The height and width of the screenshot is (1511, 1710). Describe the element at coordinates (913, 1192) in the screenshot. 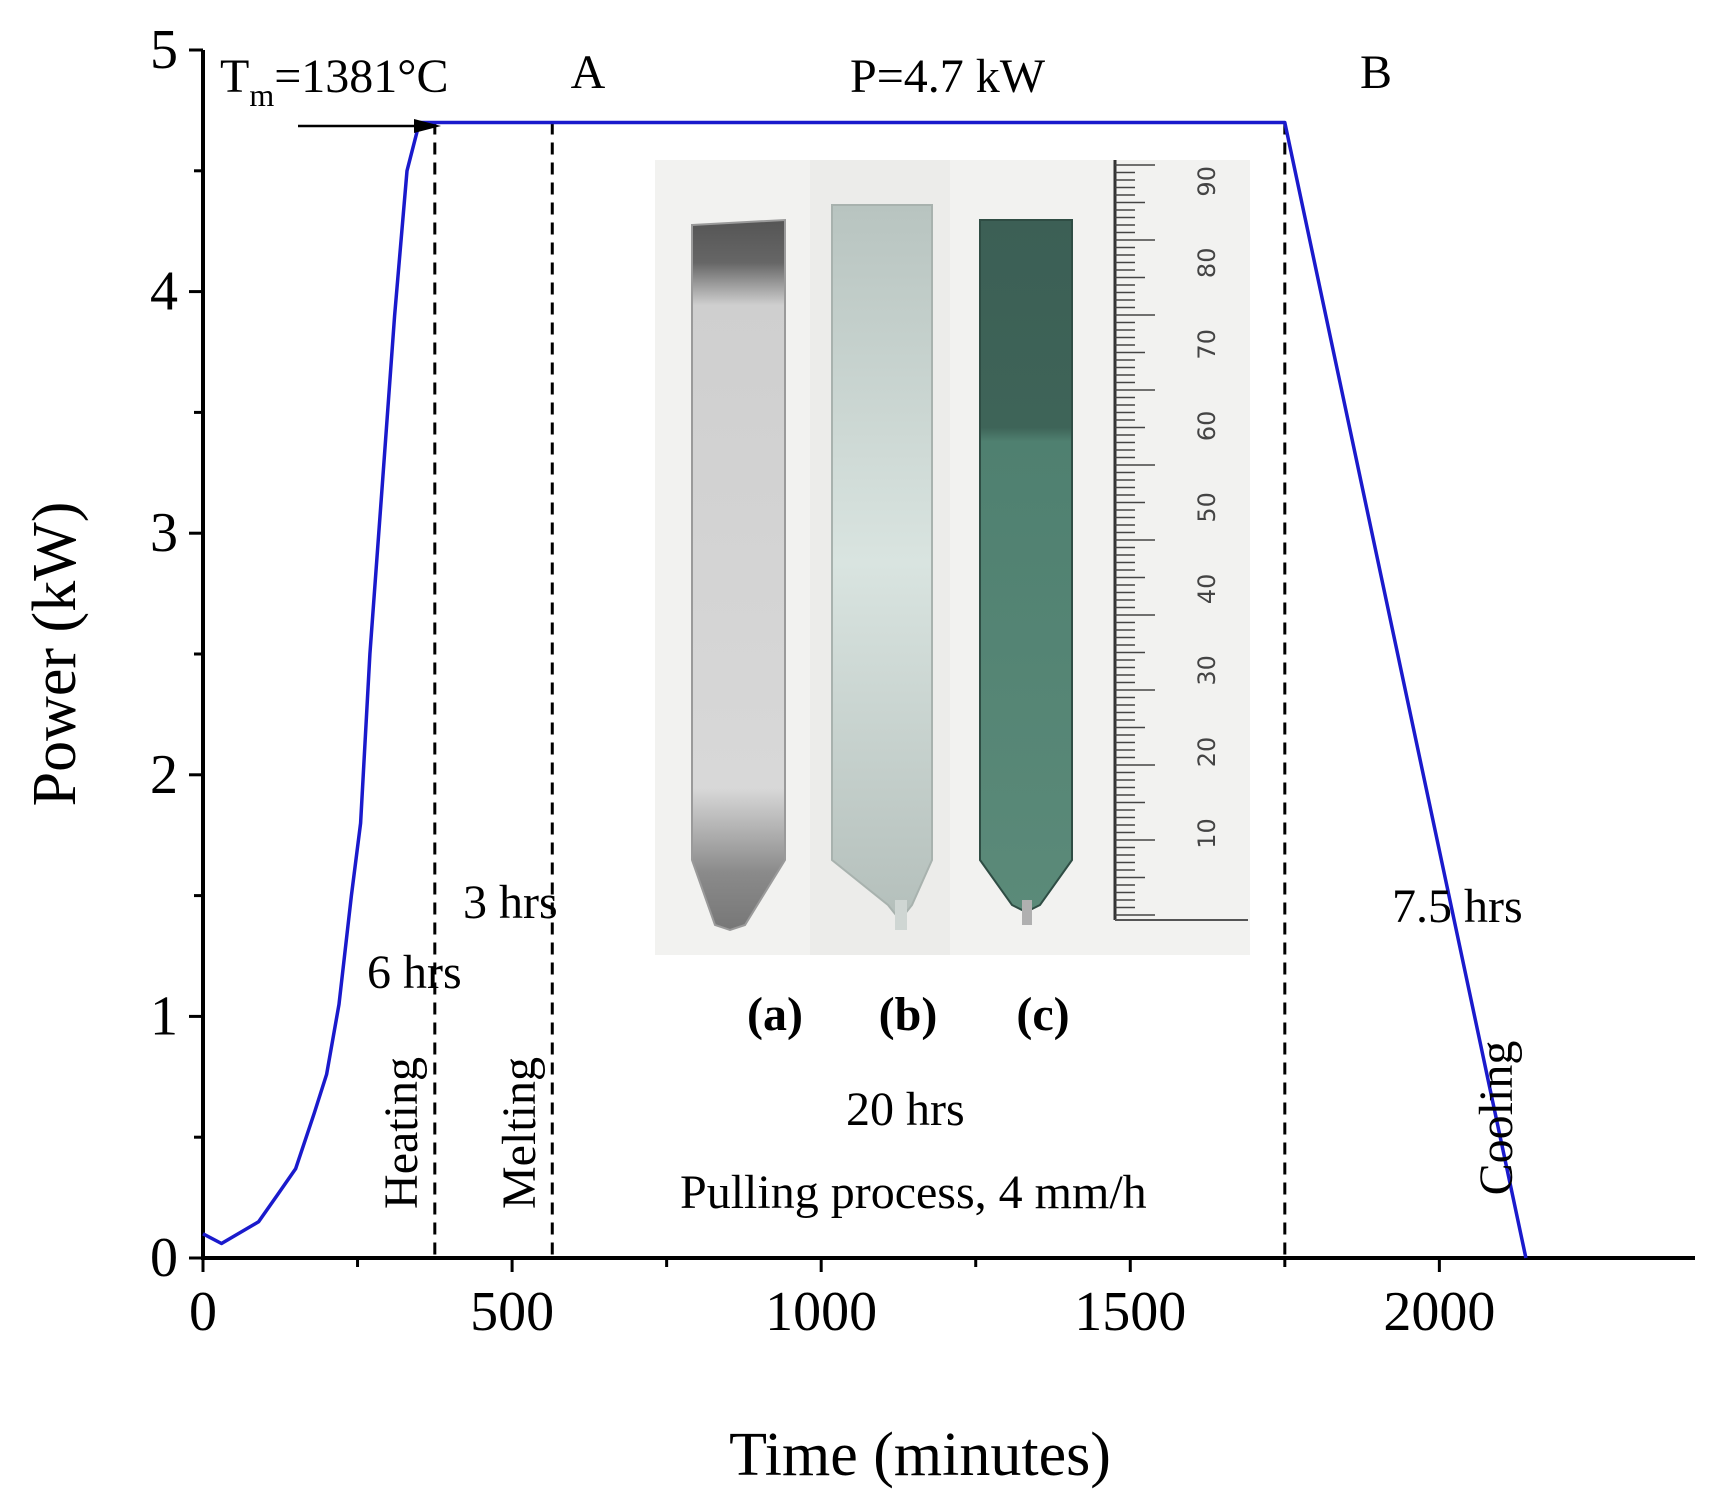

I see `pulling-process-label: Pulling process, 4 mm/h` at that location.